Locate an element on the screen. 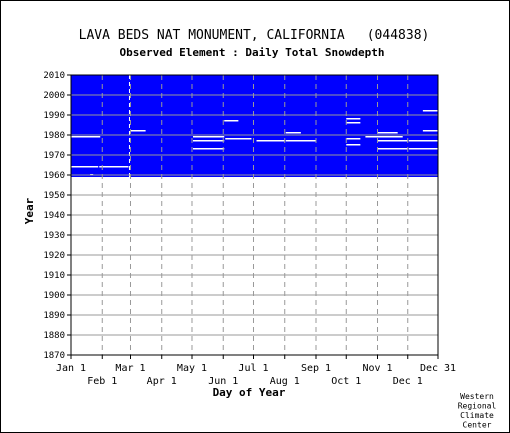 The image size is (510, 433). x-tick-label: Jan 1 is located at coordinates (71, 368).